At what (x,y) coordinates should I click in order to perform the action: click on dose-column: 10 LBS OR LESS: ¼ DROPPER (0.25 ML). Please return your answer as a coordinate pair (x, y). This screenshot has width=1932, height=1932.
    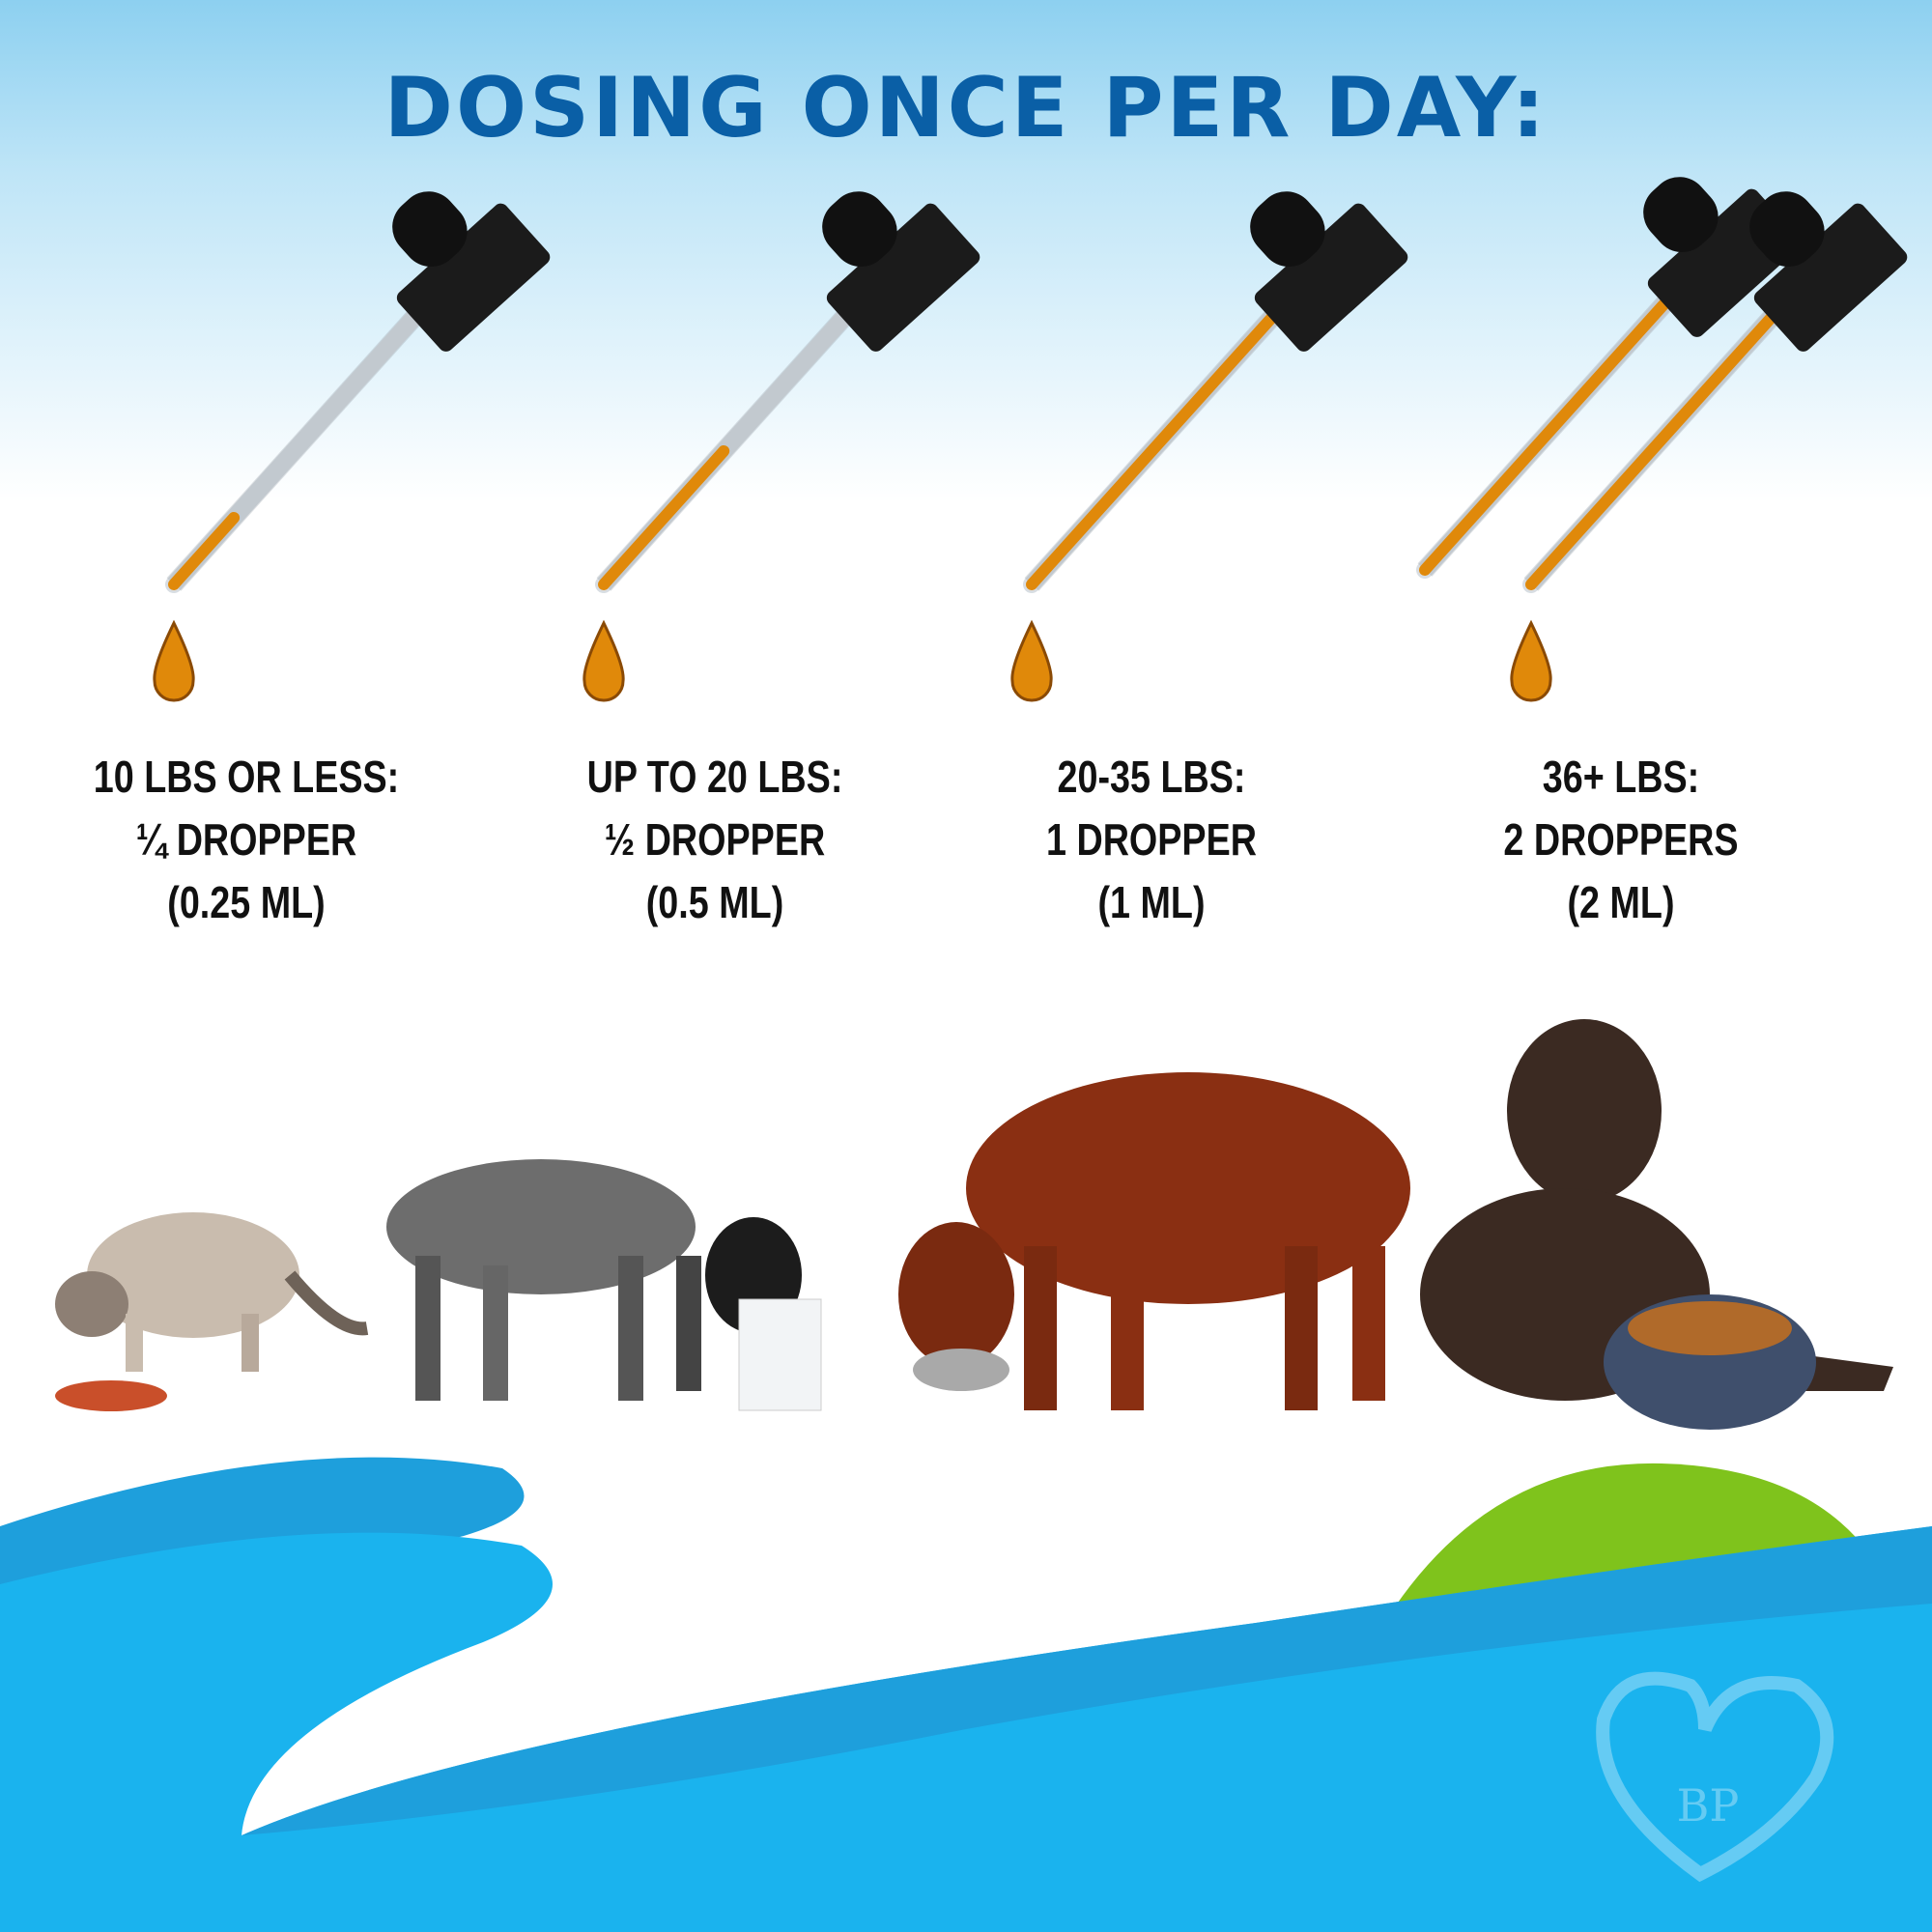
    Looking at the image, I should click on (246, 840).